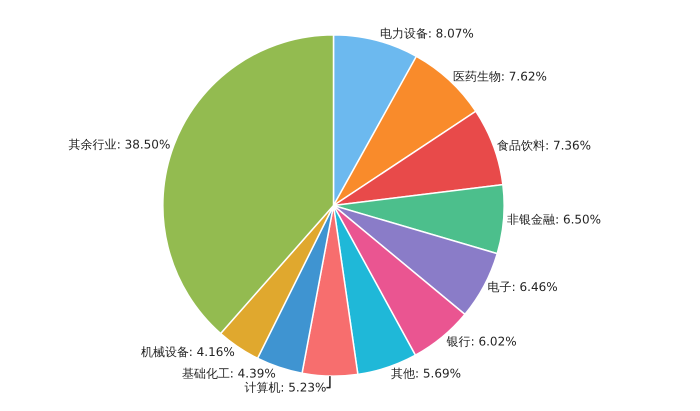 This screenshot has height=411, width=700. I want to click on slice-label: 其余行业: 38.50%, so click(119, 144).